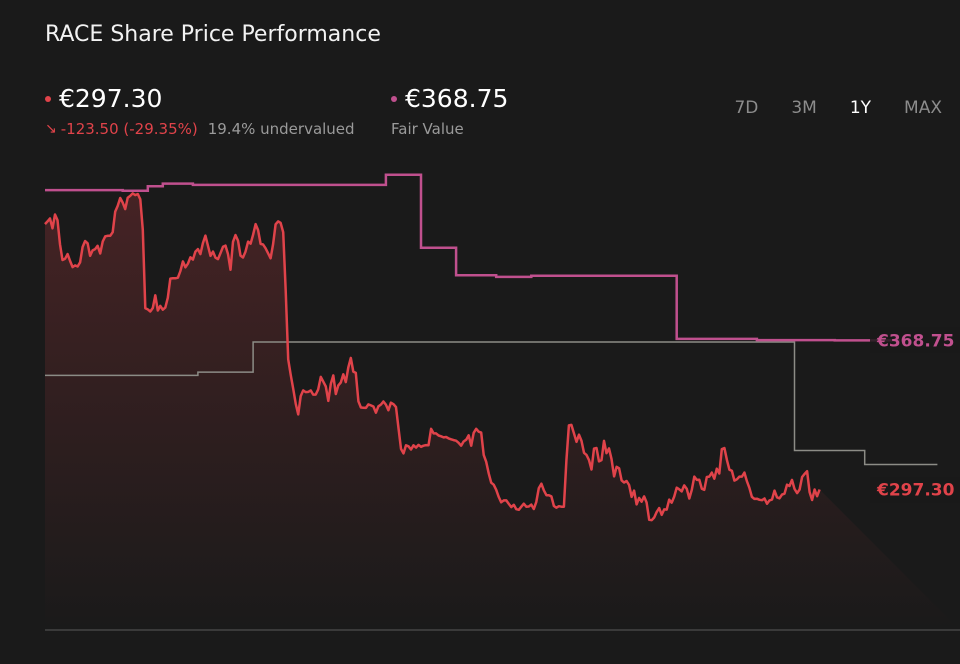 The height and width of the screenshot is (664, 960). What do you see at coordinates (923, 108) in the screenshot?
I see `range-max: MAX` at bounding box center [923, 108].